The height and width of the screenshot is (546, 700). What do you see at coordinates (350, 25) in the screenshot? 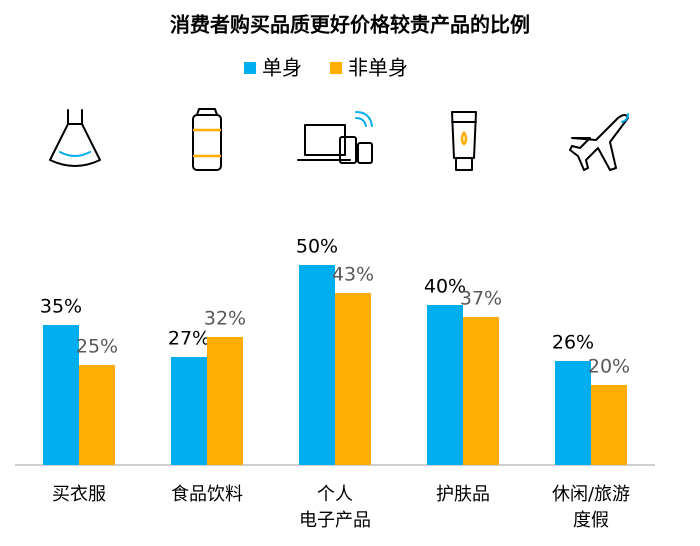
I see `chart-title: 消费者购买品质更好价格较贵产品的比例` at bounding box center [350, 25].